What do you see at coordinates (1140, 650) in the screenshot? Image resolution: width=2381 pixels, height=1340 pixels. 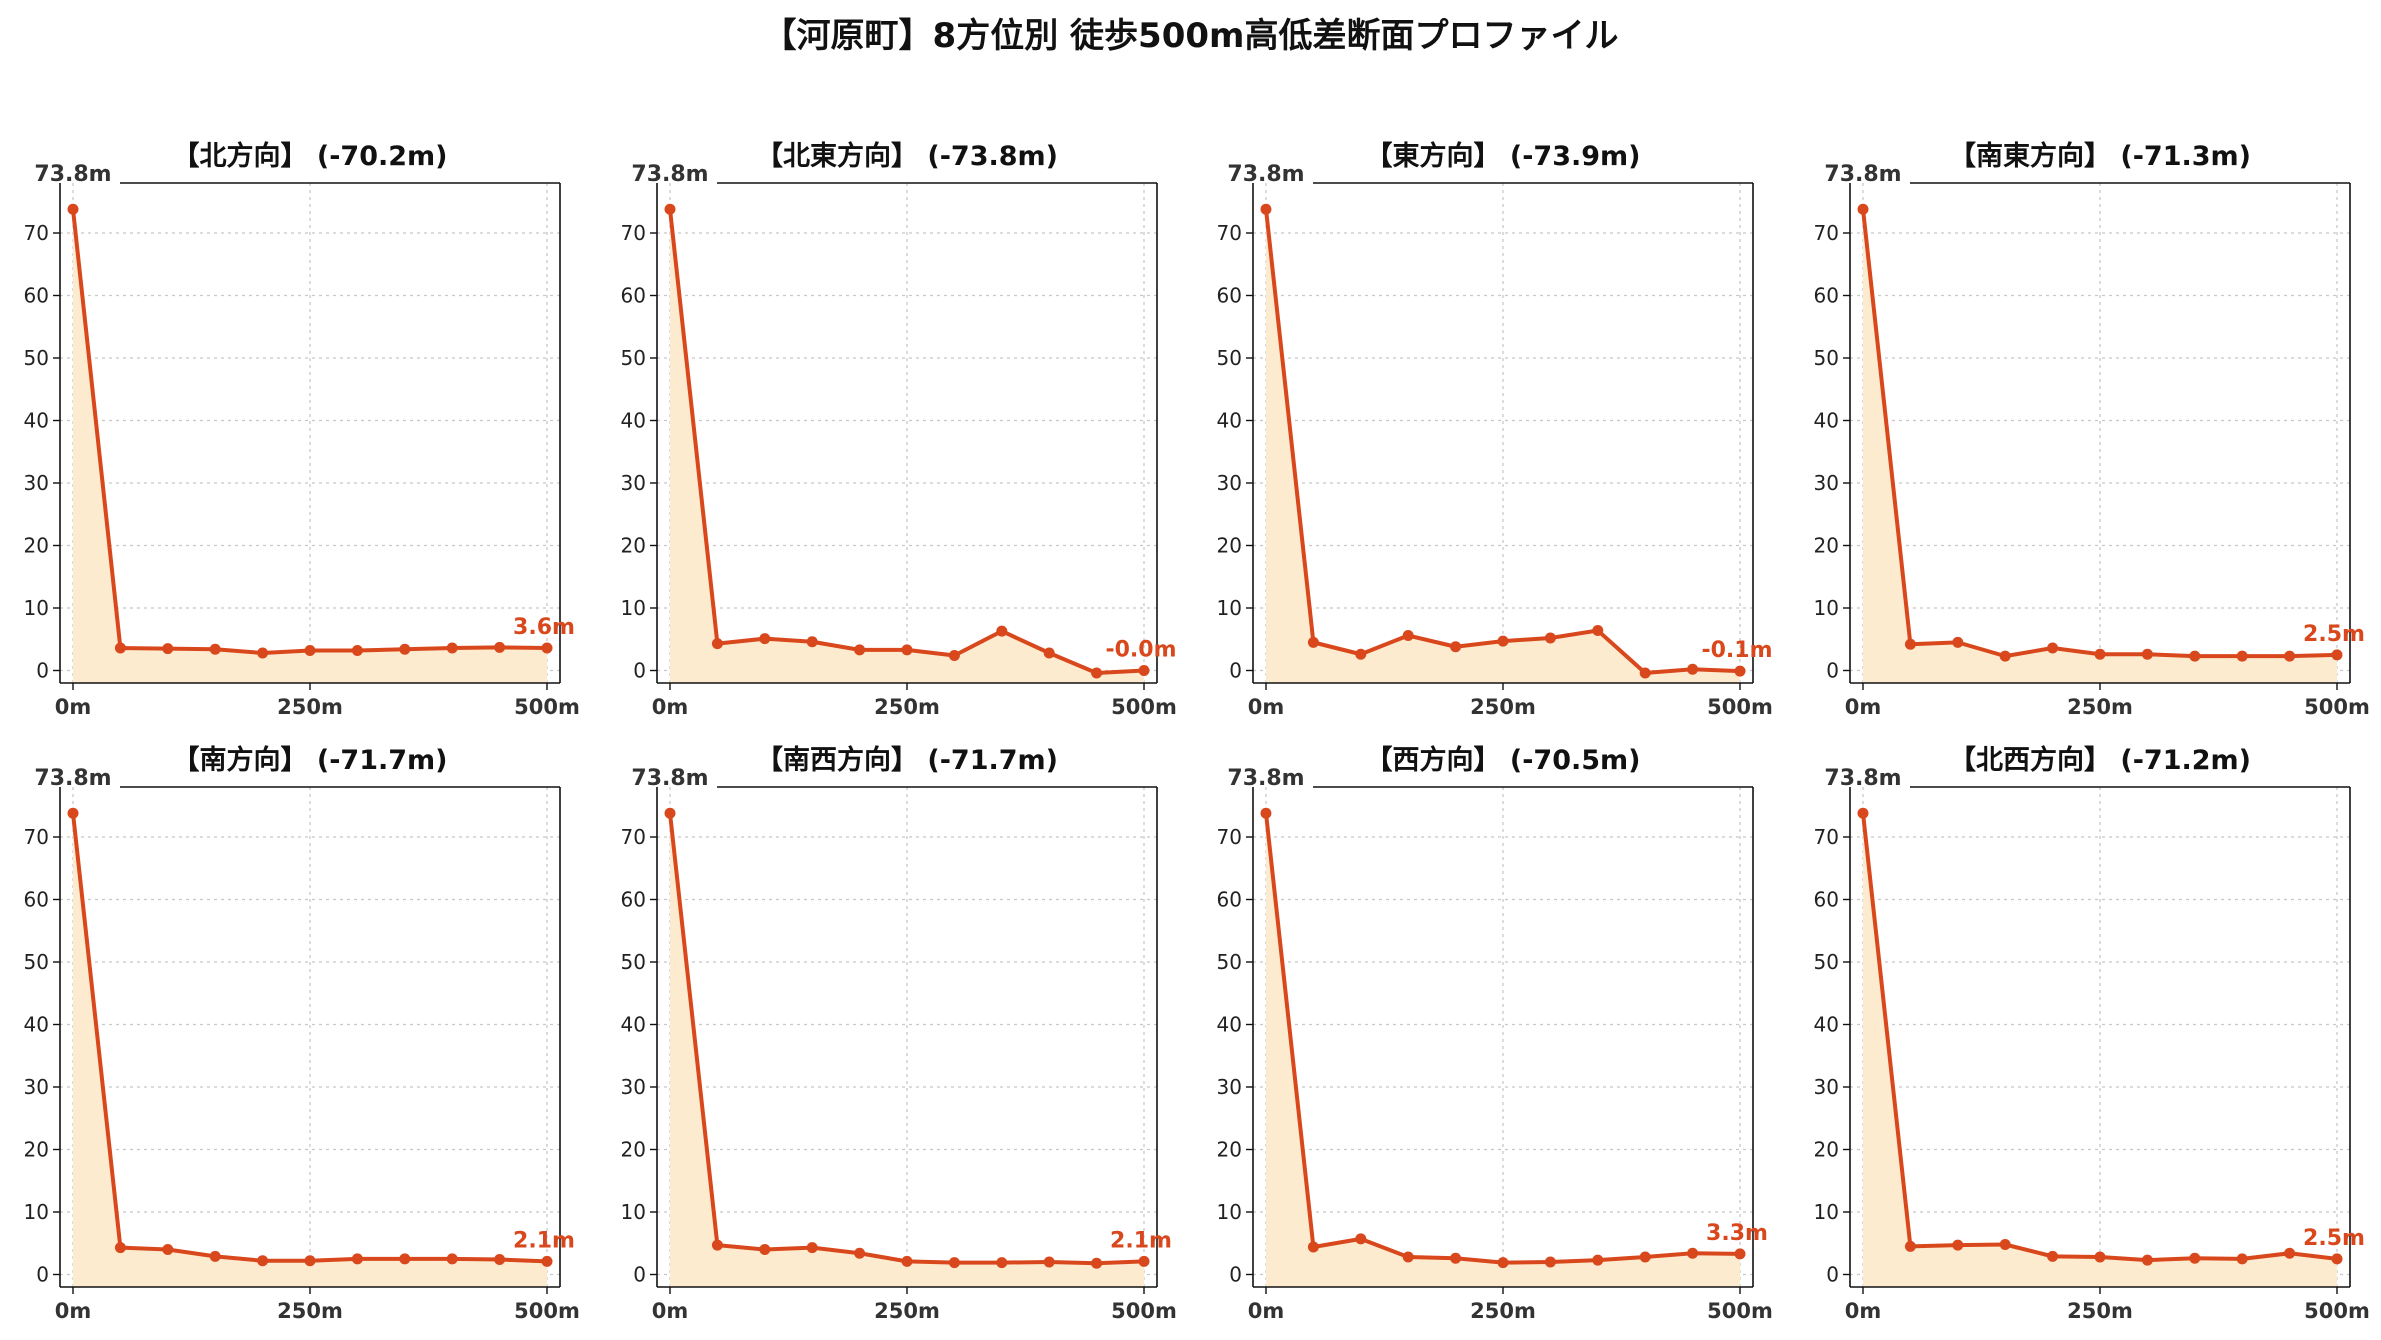 I see `end-elevation-label: -0.0m` at bounding box center [1140, 650].